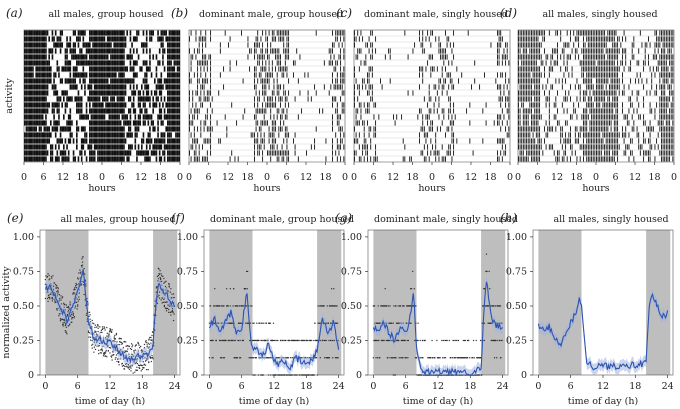  What do you see at coordinates (14, 13) in the screenshot?
I see `panel-letter-a: (a)` at bounding box center [14, 13].